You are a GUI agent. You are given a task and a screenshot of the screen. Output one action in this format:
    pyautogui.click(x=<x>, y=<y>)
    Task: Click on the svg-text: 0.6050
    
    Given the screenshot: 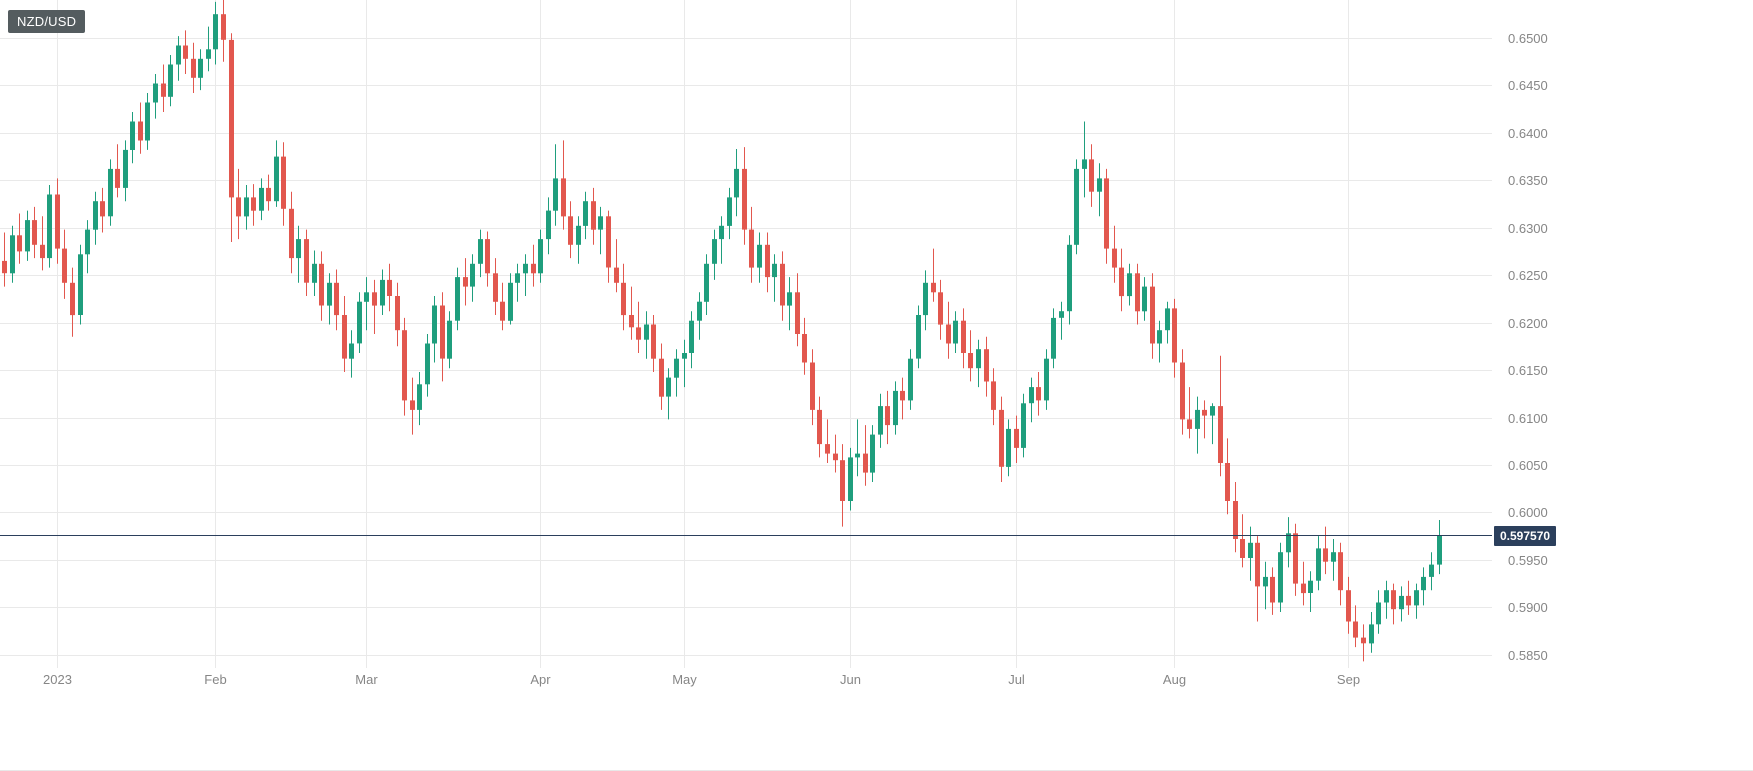 What is the action you would take?
    pyautogui.click(x=1528, y=465)
    